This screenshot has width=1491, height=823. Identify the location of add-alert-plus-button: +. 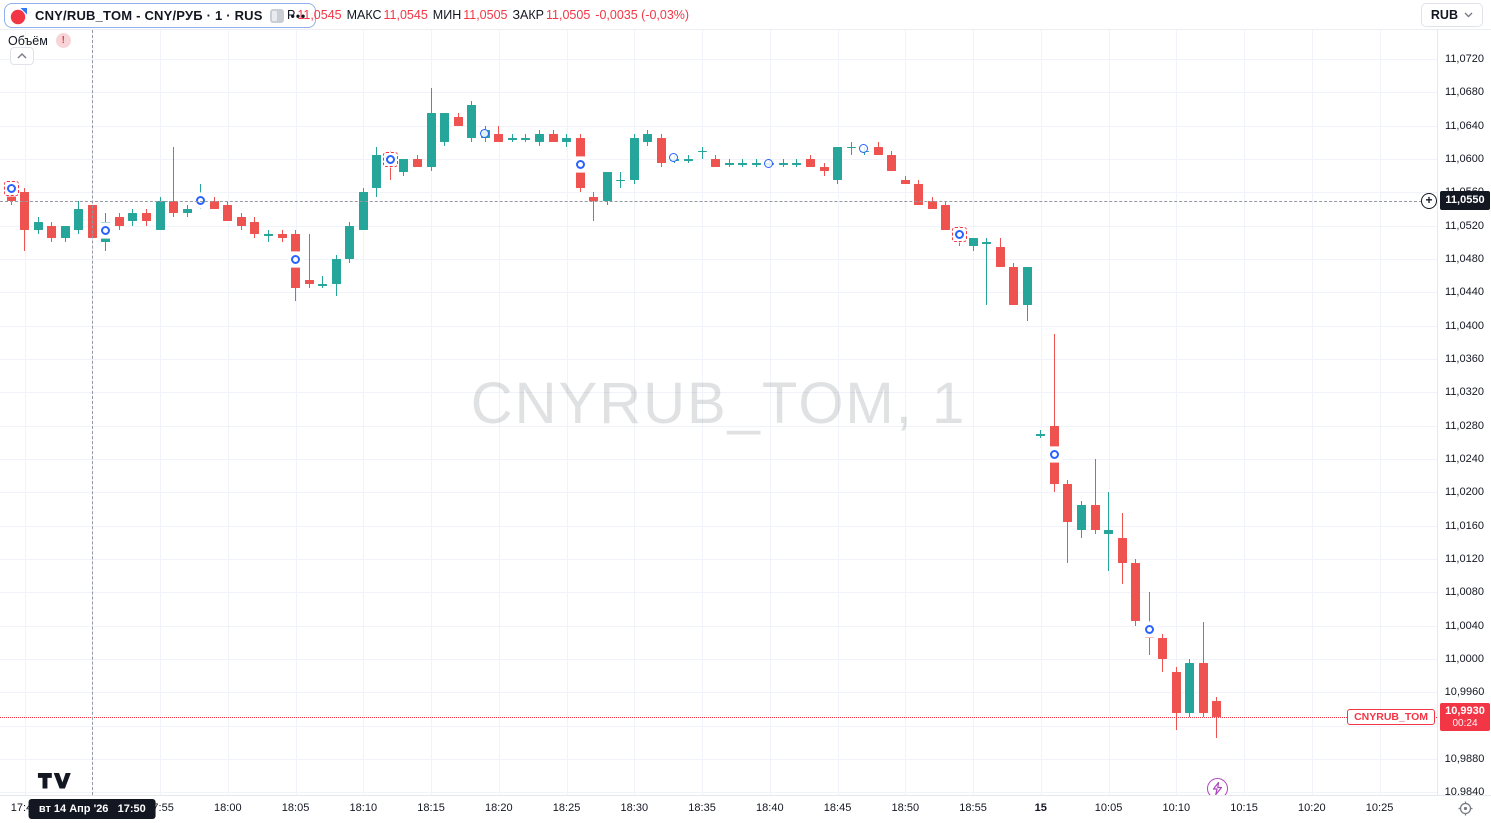
(1429, 200).